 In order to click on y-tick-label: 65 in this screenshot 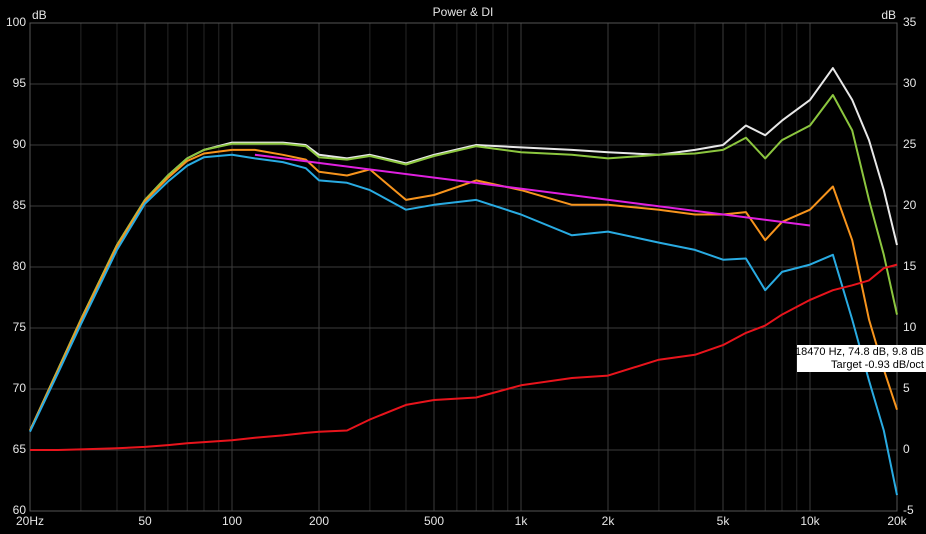, I will do `click(20, 449)`.